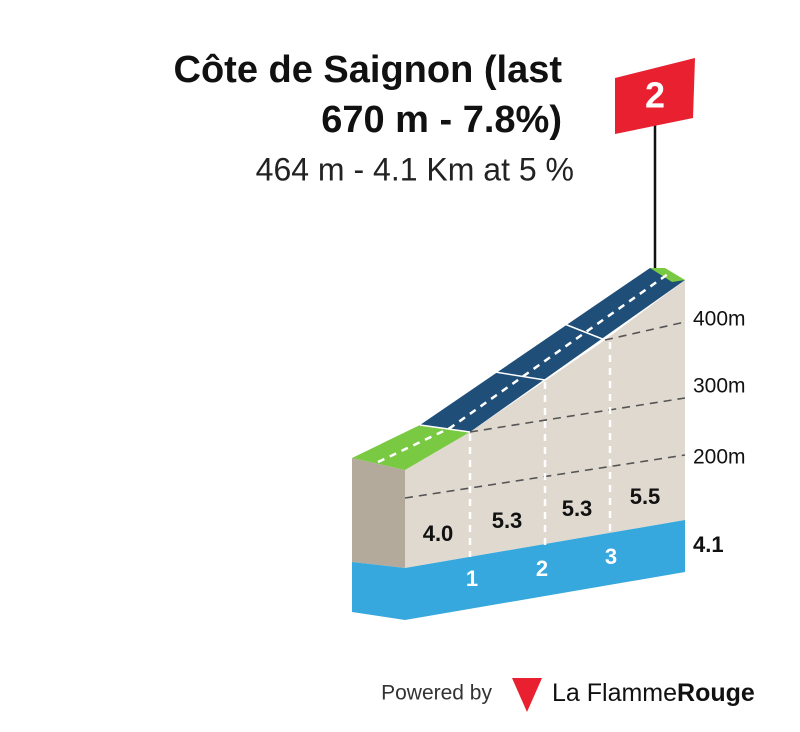 The image size is (800, 732). Describe the element at coordinates (368, 70) in the screenshot. I see `title-line: Côte de Saignon (last` at that location.